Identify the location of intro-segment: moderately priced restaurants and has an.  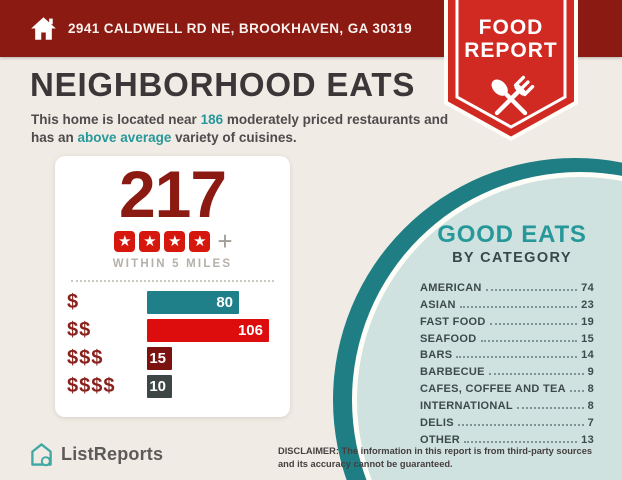
(240, 128).